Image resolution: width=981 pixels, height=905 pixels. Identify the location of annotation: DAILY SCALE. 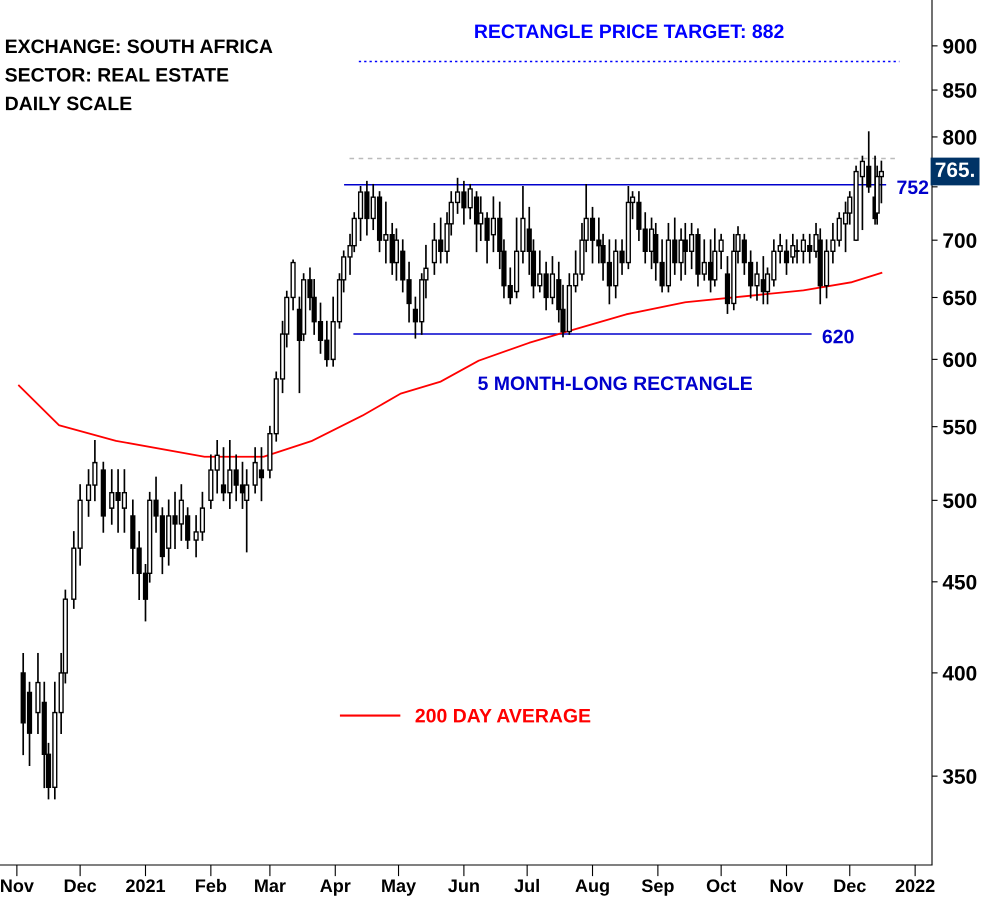
(69, 103).